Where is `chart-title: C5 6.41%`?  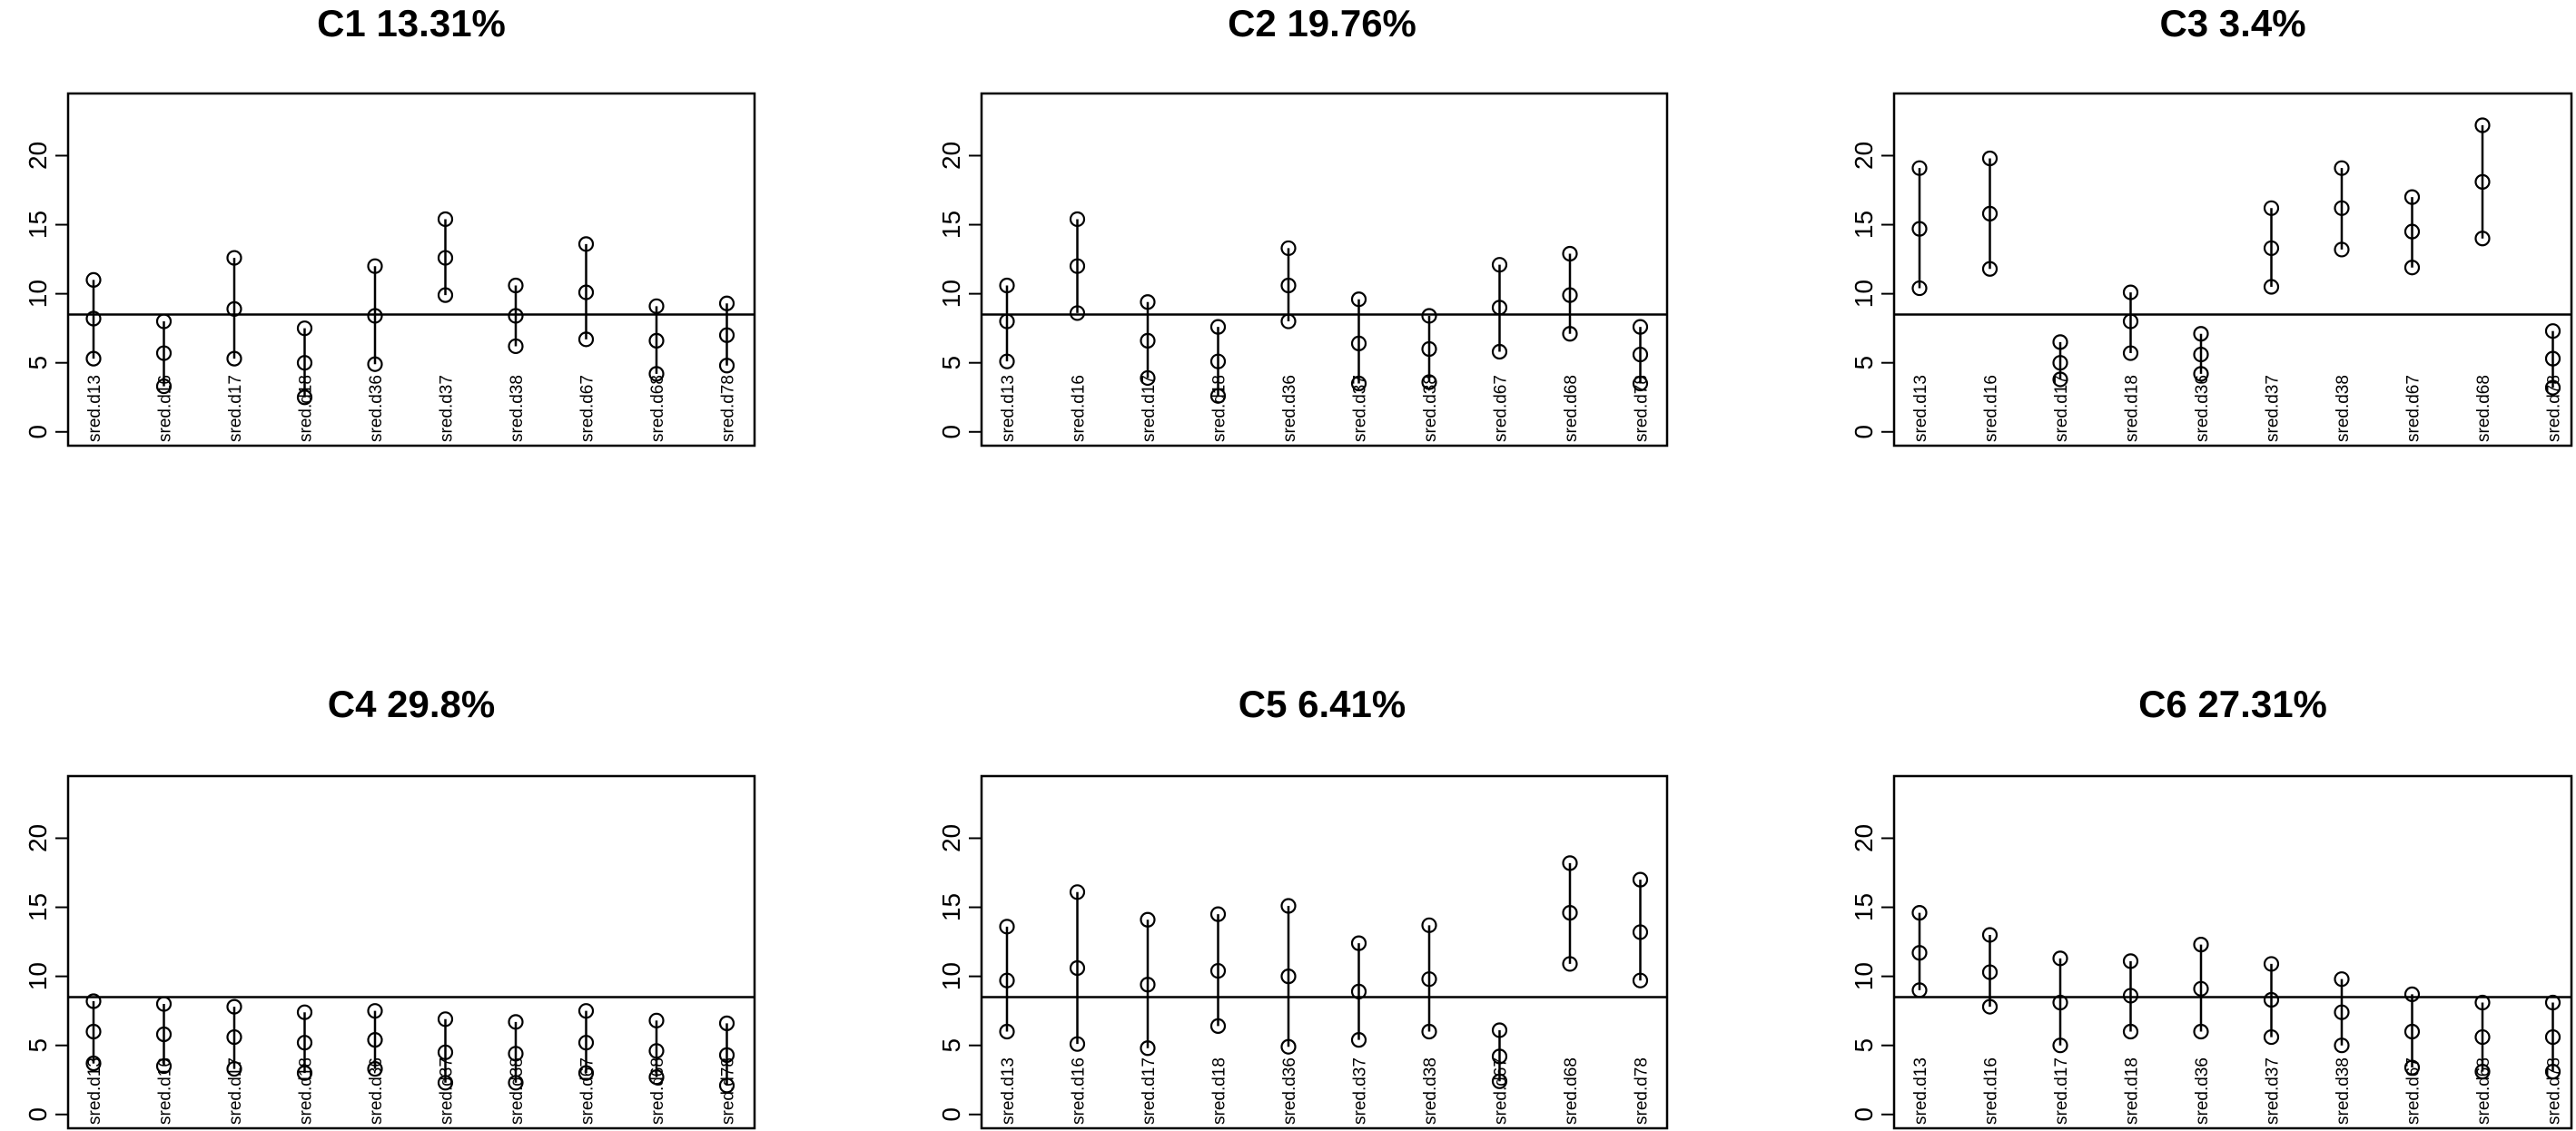
chart-title: C5 6.41% is located at coordinates (1322, 704).